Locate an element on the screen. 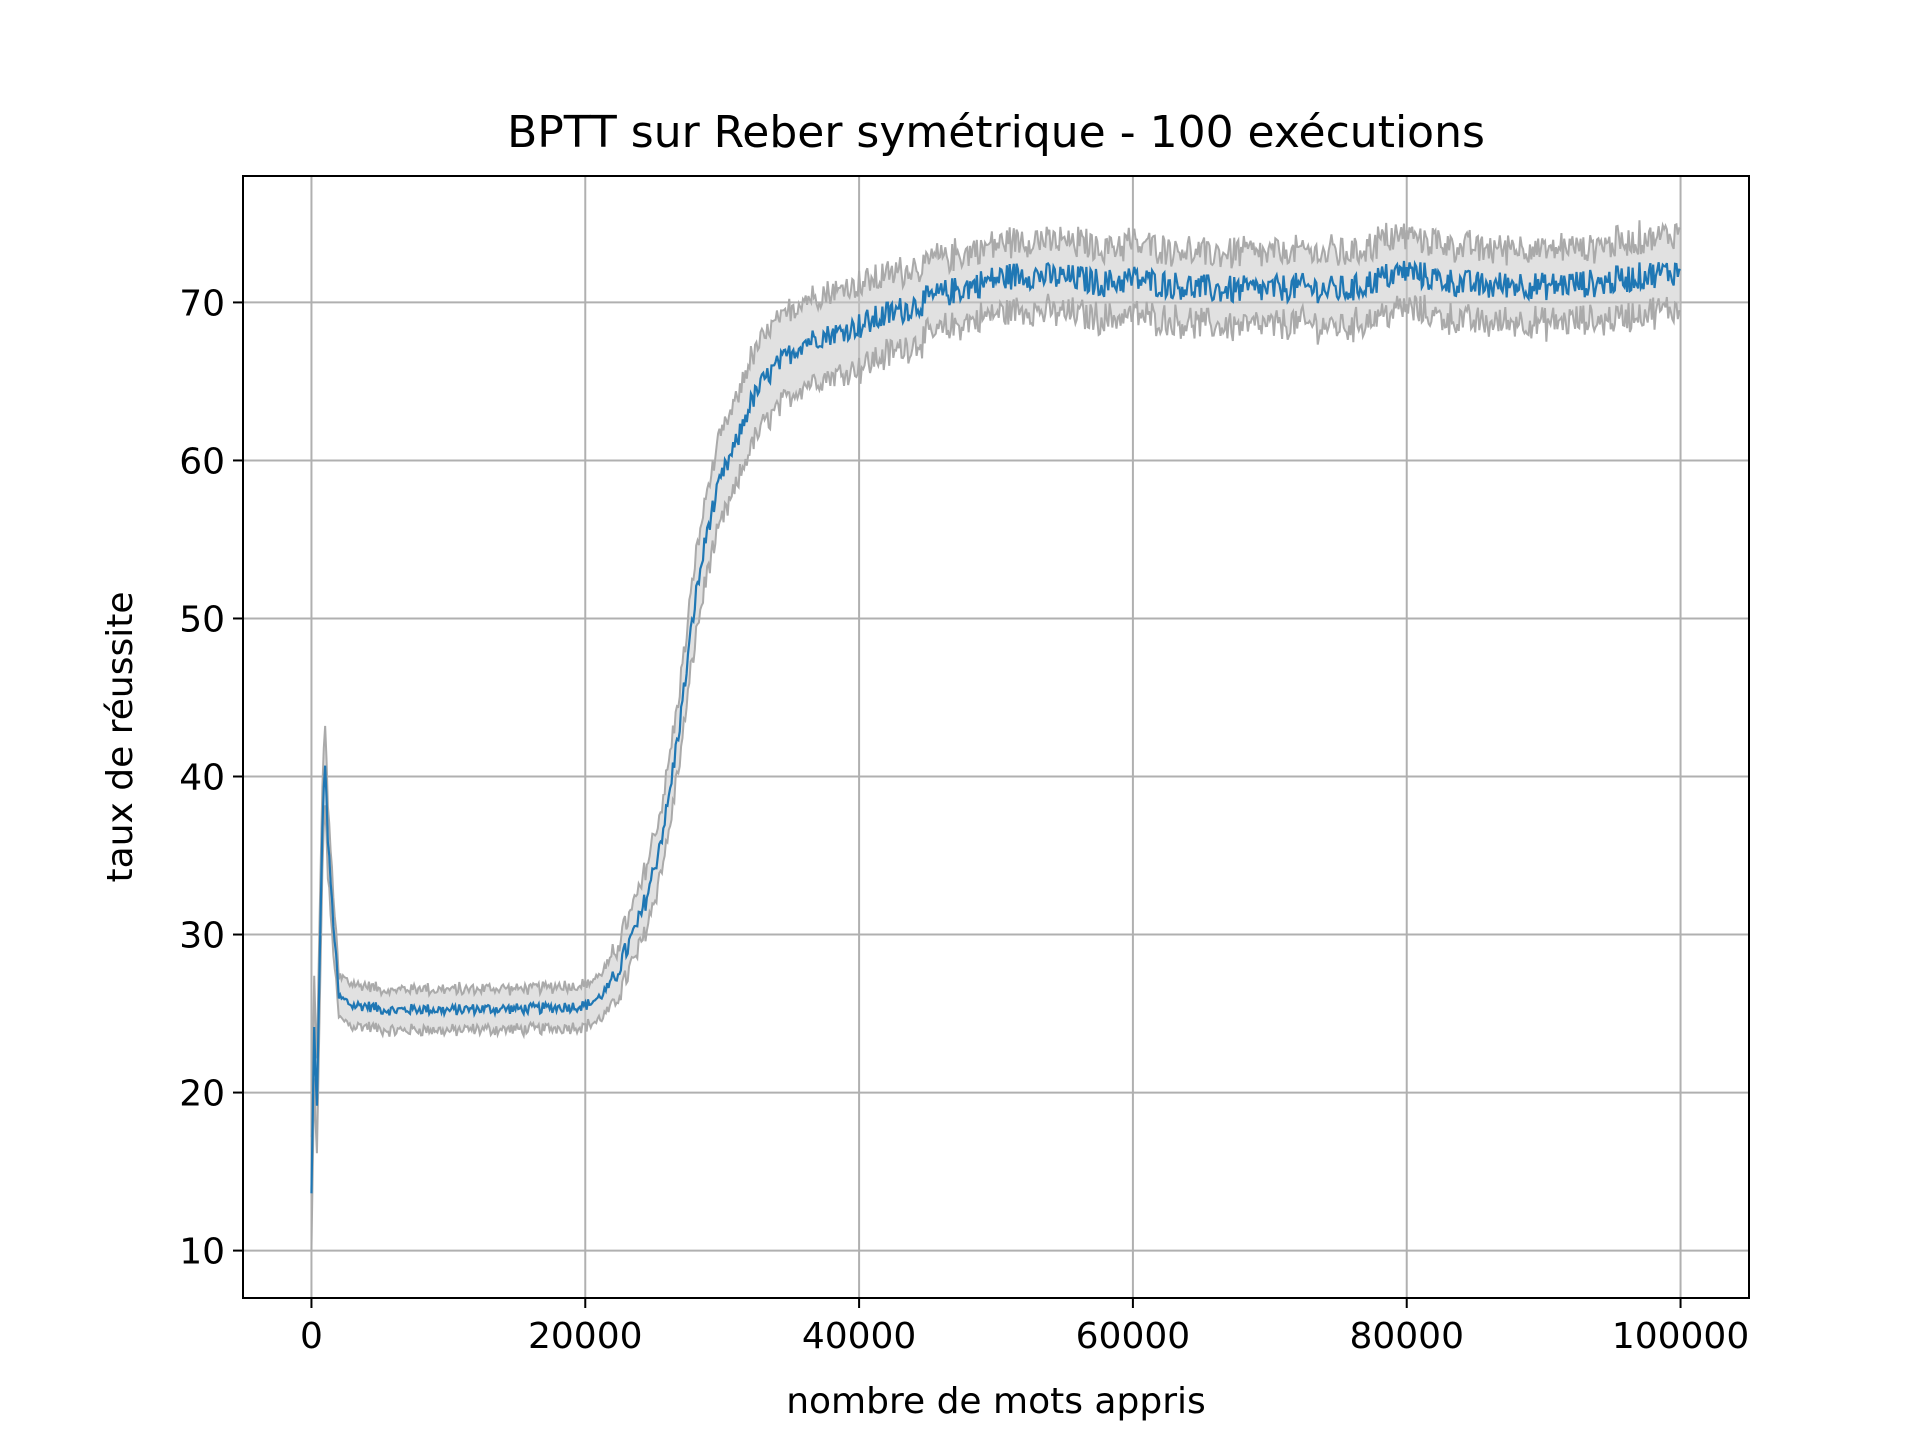 This screenshot has width=1920, height=1445. x-axis: 0 20000 40000 60000 80000 100000 is located at coordinates (1024, 1327).